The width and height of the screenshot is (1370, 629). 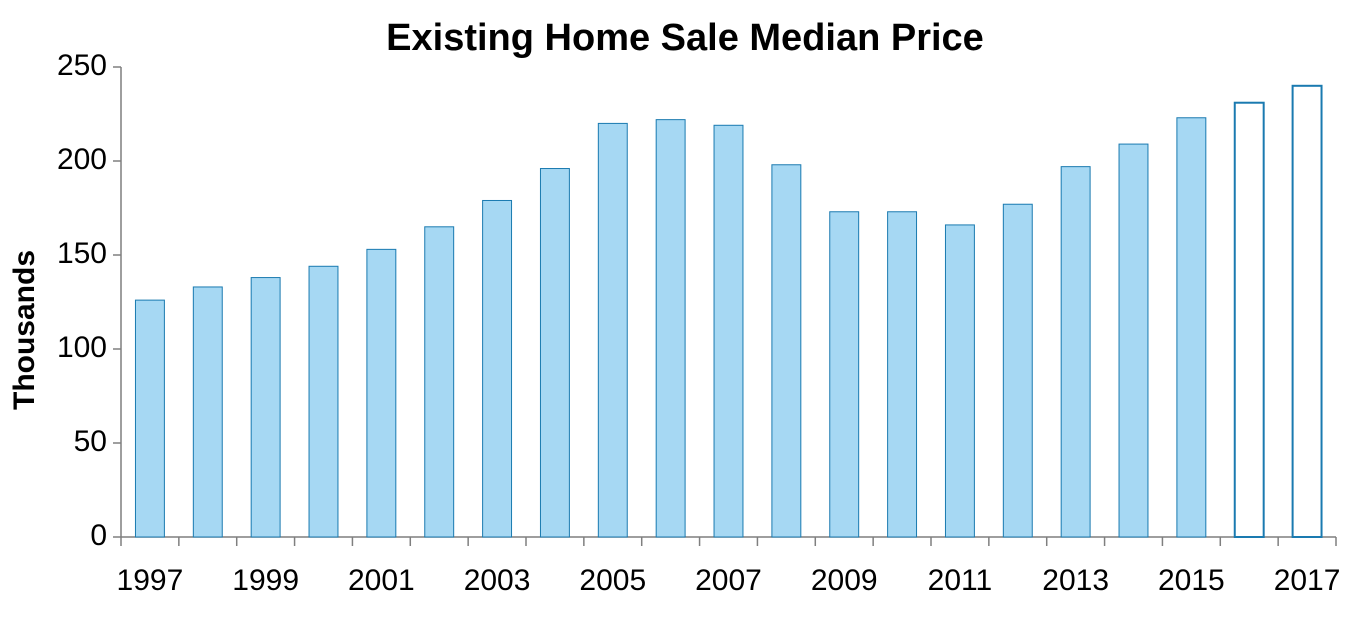 I want to click on y-tick-label: 250, so click(x=82, y=65).